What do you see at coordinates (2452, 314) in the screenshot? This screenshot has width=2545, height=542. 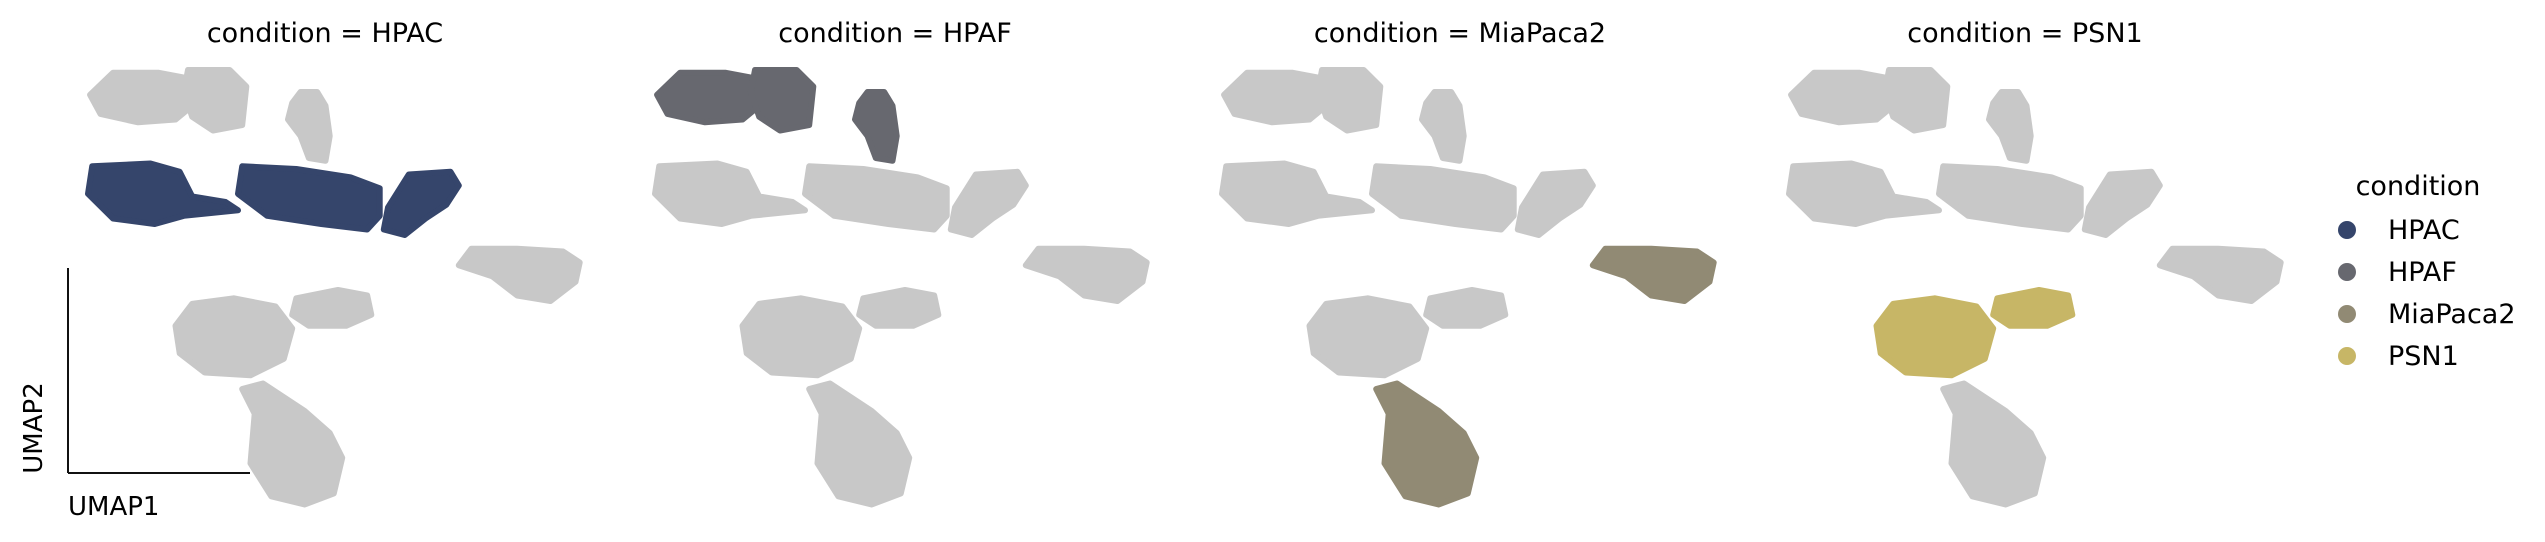 I see `legend-label-miapaca2: MiaPaca2` at bounding box center [2452, 314].